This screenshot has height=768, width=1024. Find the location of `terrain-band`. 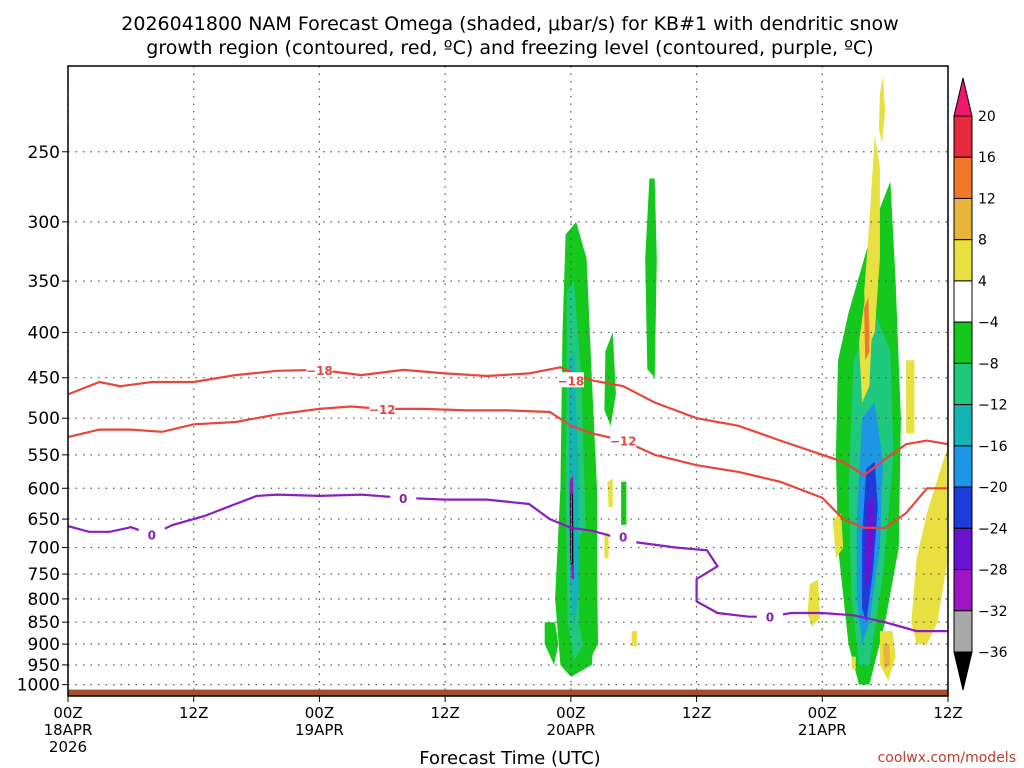

terrain-band is located at coordinates (508, 692).